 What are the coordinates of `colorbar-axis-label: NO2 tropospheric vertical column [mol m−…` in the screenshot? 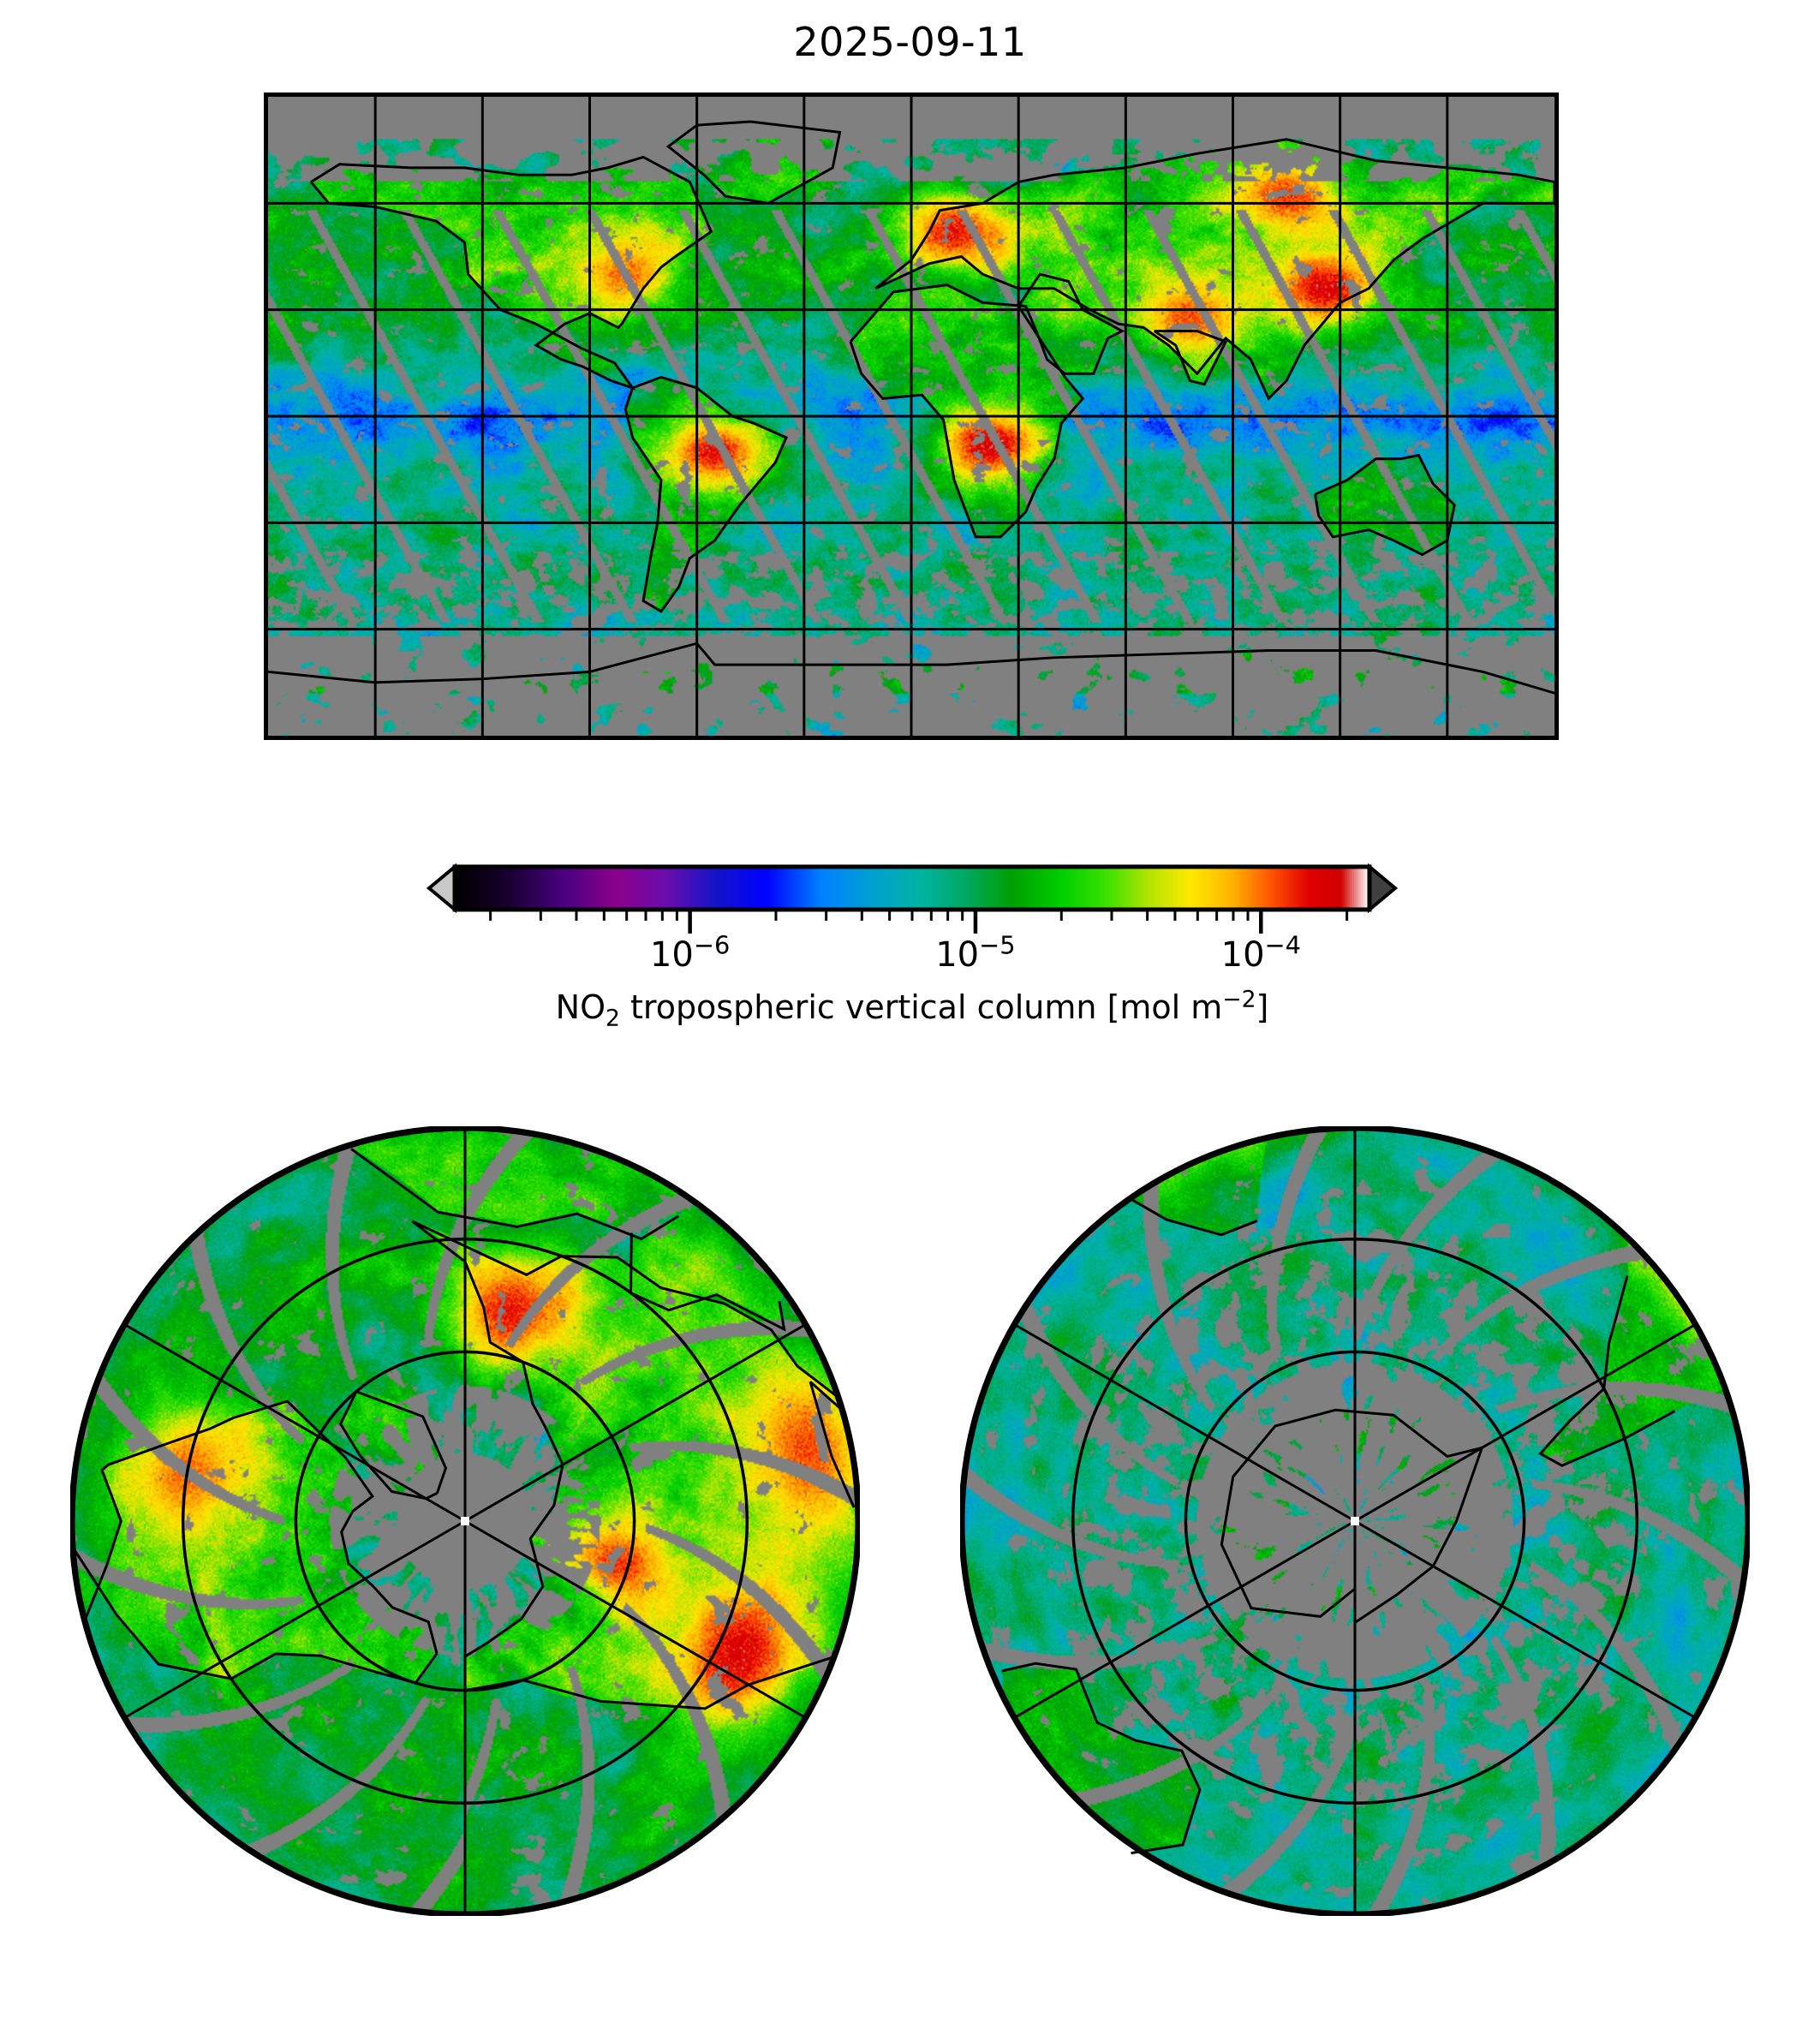 It's located at (912, 1009).